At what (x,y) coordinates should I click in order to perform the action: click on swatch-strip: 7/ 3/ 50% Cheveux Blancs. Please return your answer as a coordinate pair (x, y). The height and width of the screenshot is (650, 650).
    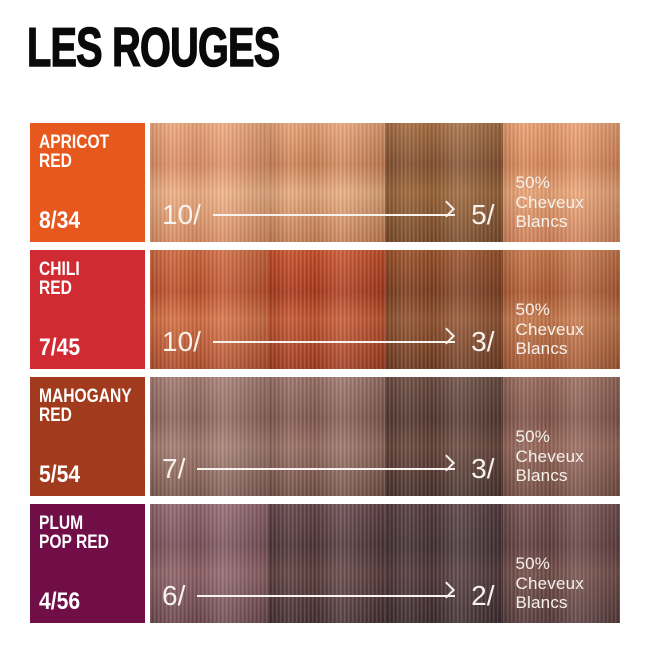
    Looking at the image, I should click on (385, 436).